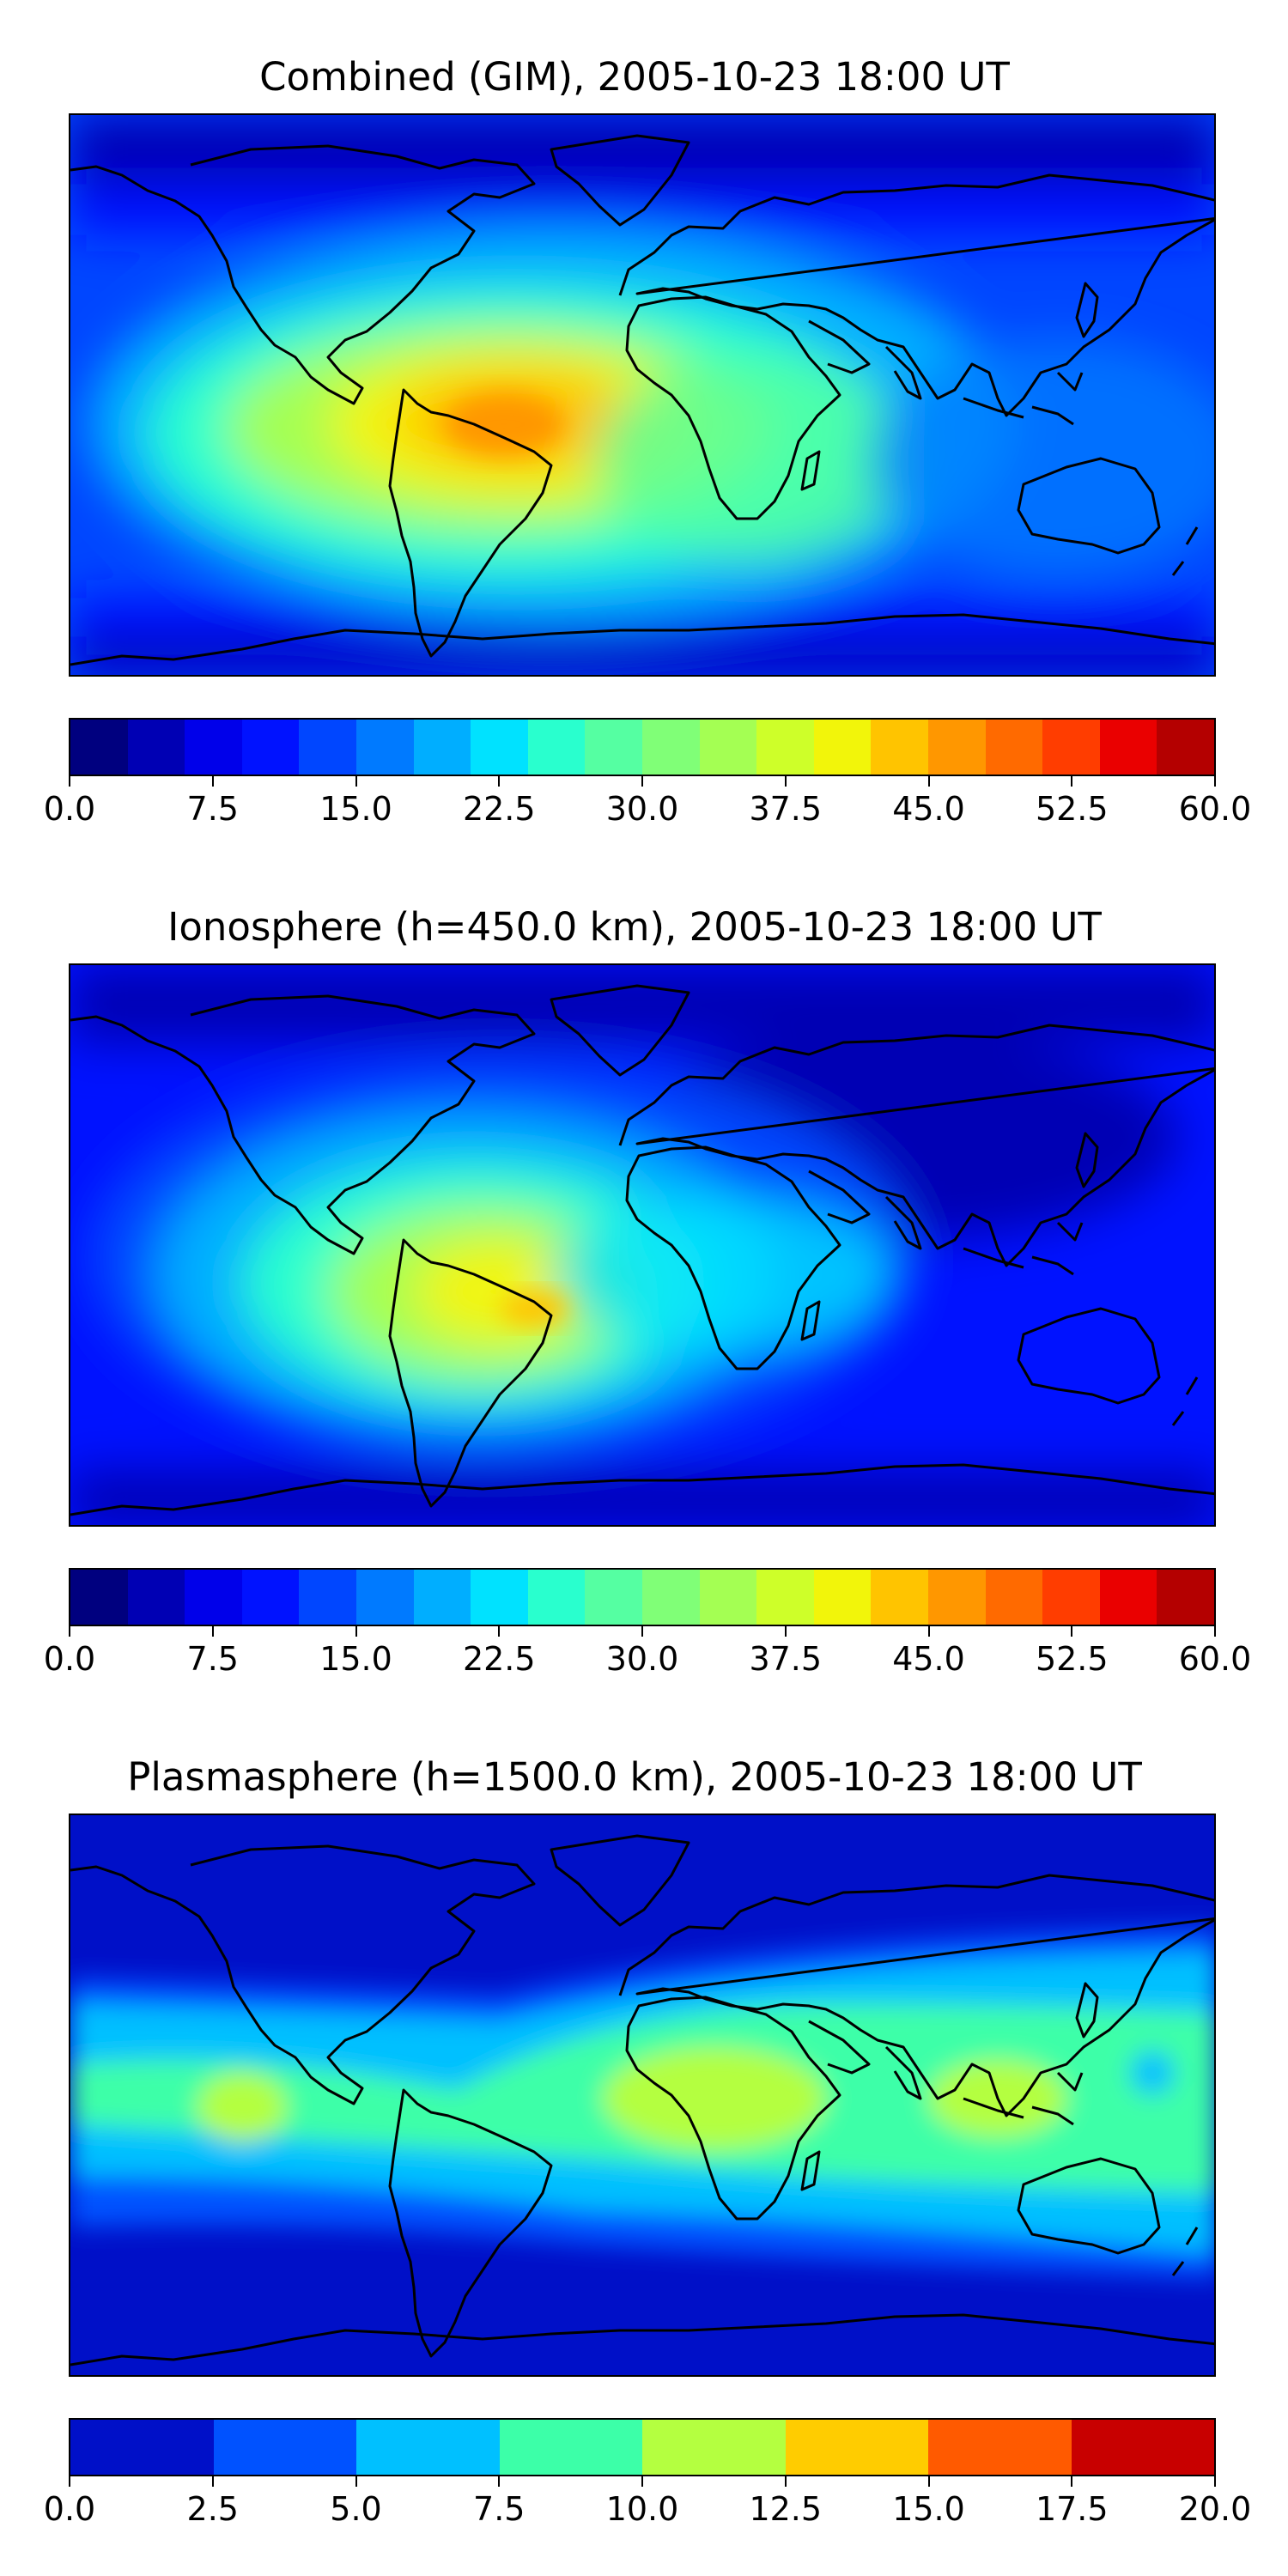  Describe the element at coordinates (642, 2509) in the screenshot. I see `colorbar-tick-label: 10.0` at that location.